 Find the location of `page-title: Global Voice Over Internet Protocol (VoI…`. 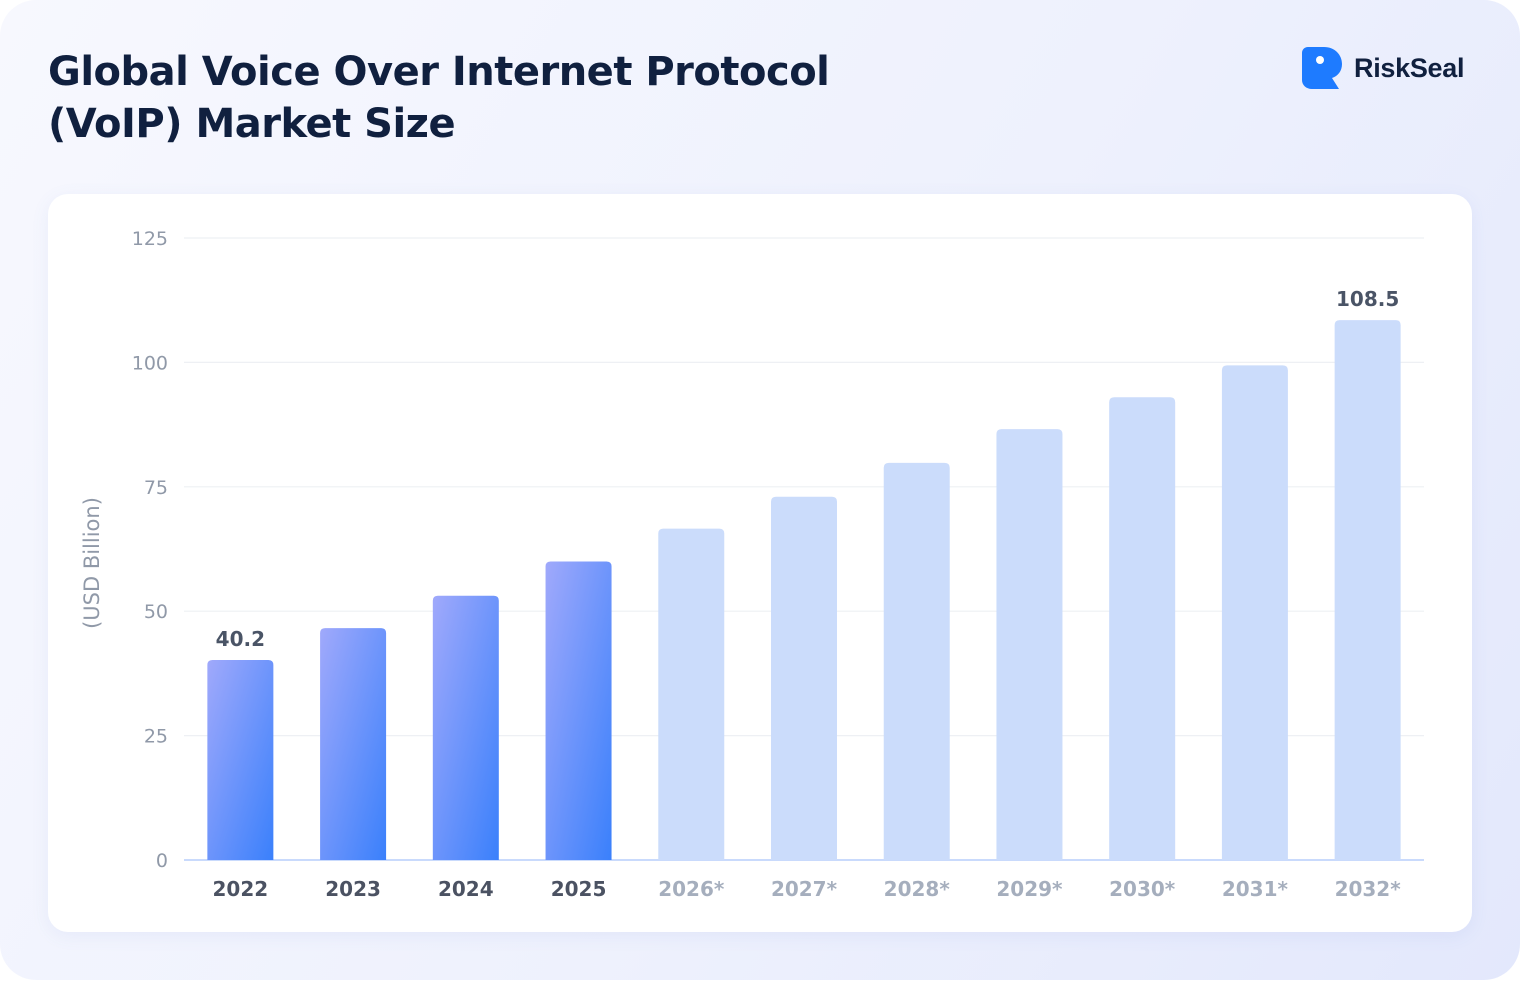

page-title: Global Voice Over Internet Protocol (VoI… is located at coordinates (458, 98).